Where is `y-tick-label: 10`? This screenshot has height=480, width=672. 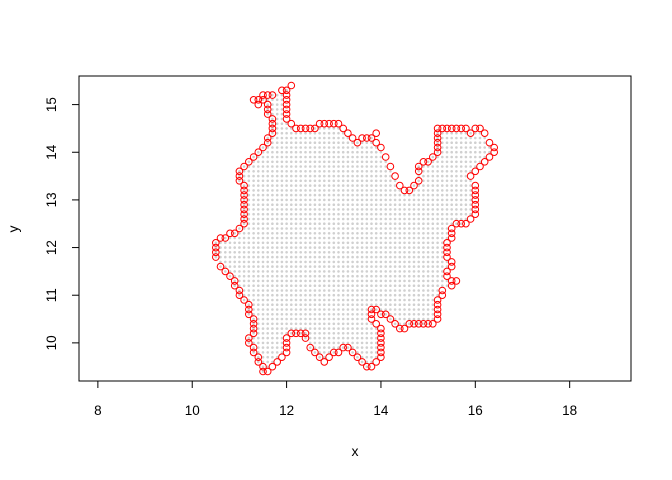 y-tick-label: 10 is located at coordinates (51, 342).